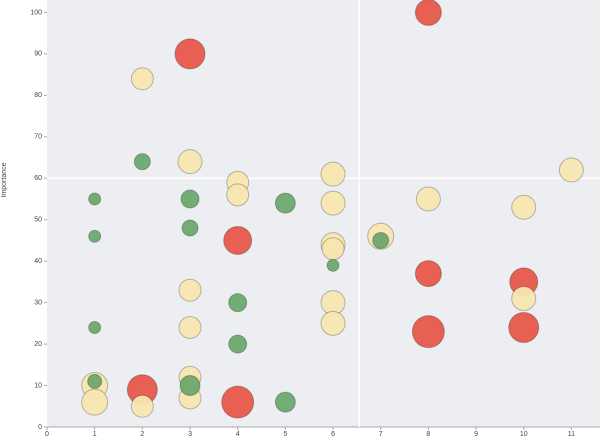 The height and width of the screenshot is (444, 600). What do you see at coordinates (285, 434) in the screenshot?
I see `x-tick-label: 5` at bounding box center [285, 434].